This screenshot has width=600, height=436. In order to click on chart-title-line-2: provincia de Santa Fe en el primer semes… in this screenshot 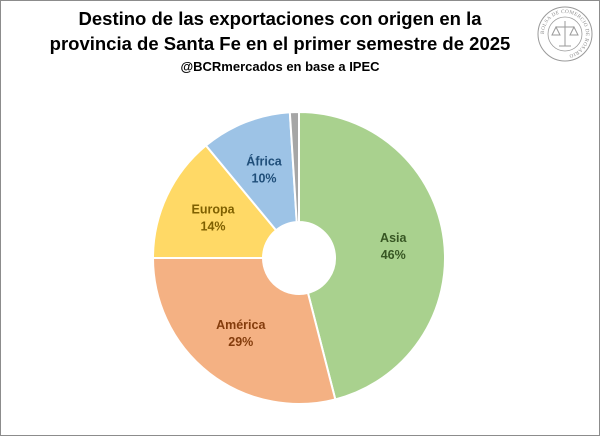, I will do `click(280, 43)`.